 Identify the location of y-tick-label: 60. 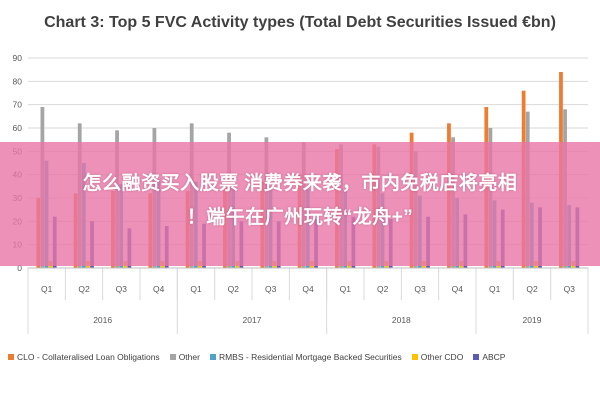
(18, 128).